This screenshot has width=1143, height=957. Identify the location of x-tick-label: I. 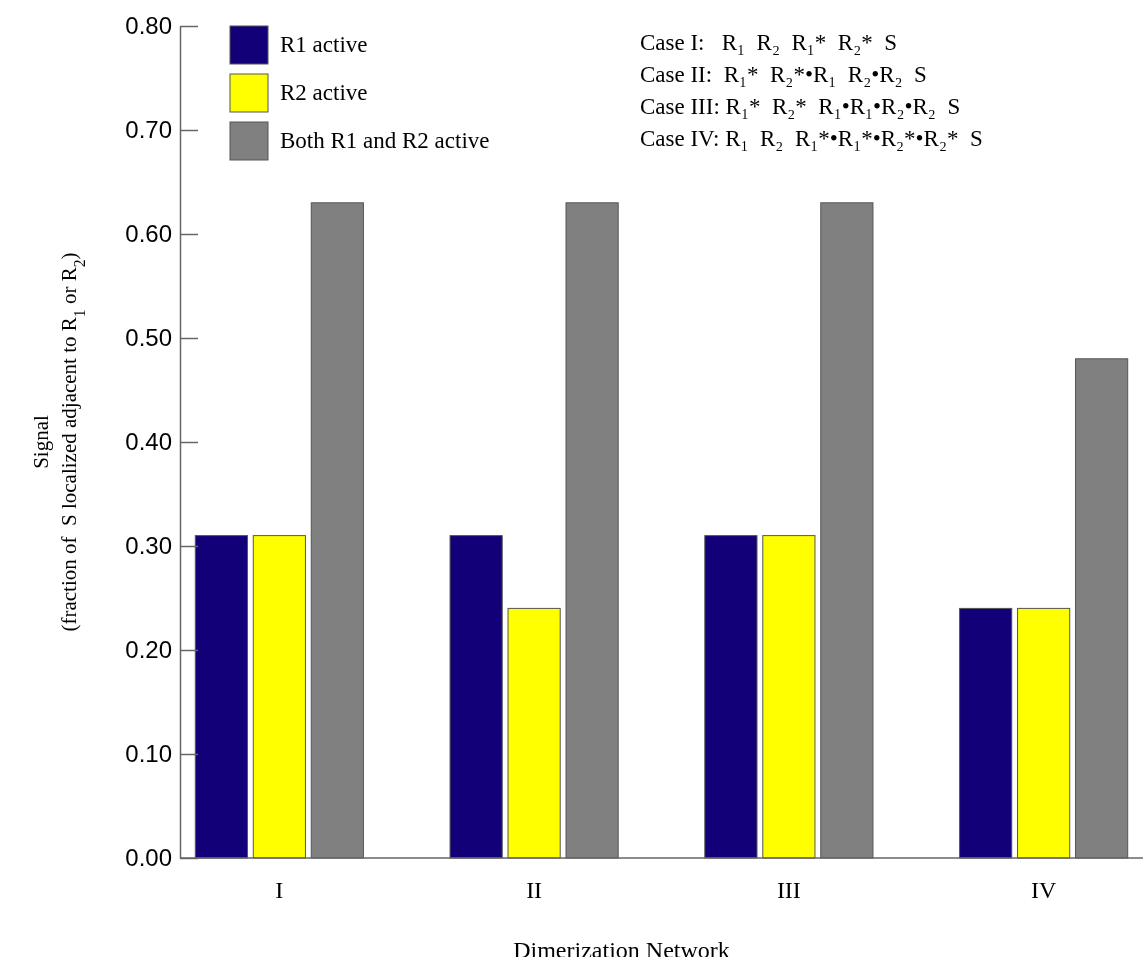
(279, 890).